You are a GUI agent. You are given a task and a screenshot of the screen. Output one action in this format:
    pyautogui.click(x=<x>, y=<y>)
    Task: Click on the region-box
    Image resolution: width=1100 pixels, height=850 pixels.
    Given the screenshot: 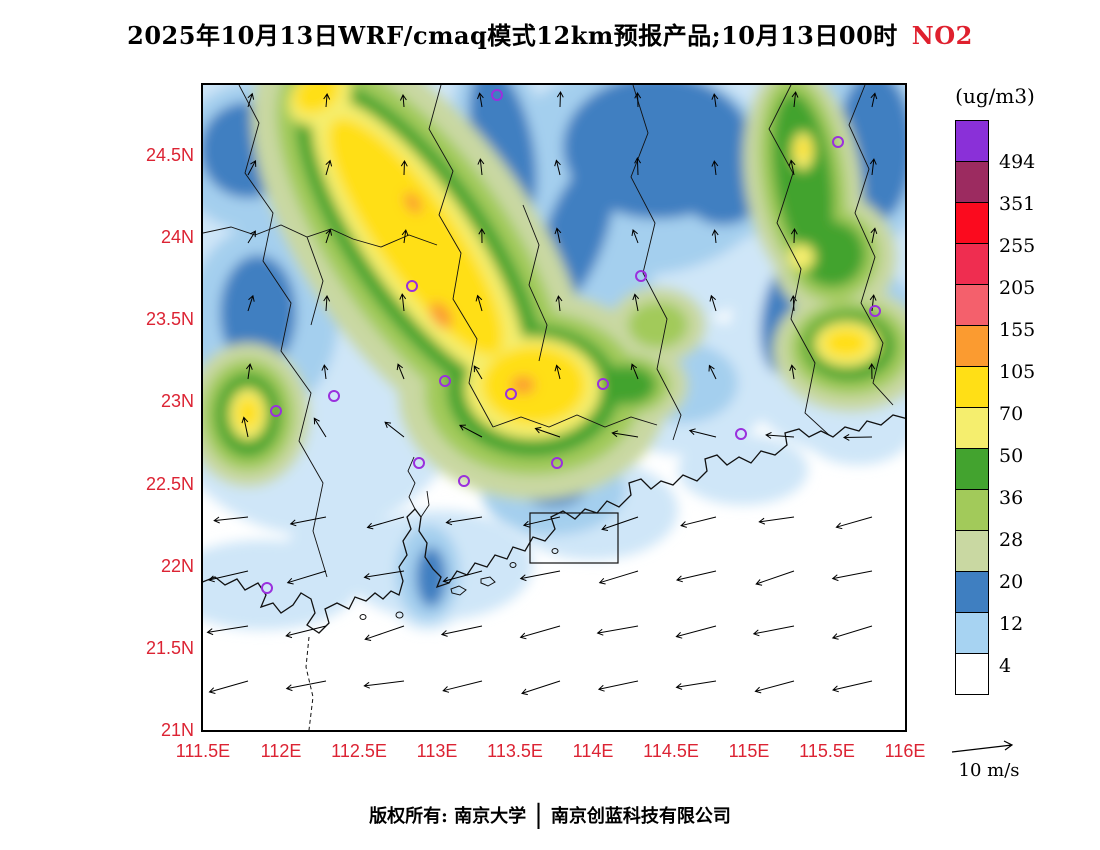 What is the action you would take?
    pyautogui.click(x=574, y=538)
    